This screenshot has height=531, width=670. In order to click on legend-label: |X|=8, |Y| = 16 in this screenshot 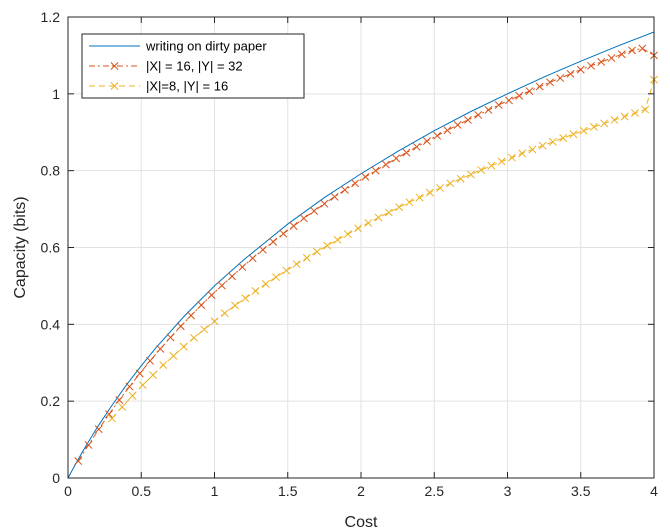, I will do `click(187, 86)`.